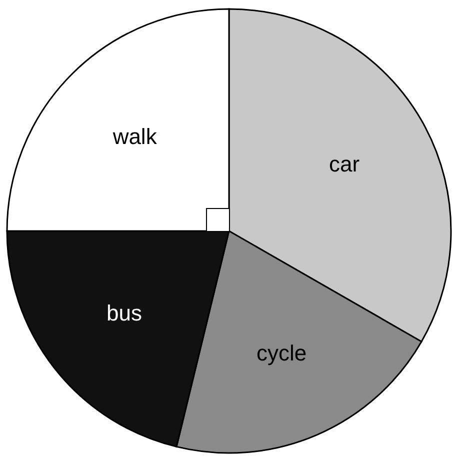 The image size is (460, 463). Describe the element at coordinates (124, 313) in the screenshot. I see `slice-label: bus` at that location.